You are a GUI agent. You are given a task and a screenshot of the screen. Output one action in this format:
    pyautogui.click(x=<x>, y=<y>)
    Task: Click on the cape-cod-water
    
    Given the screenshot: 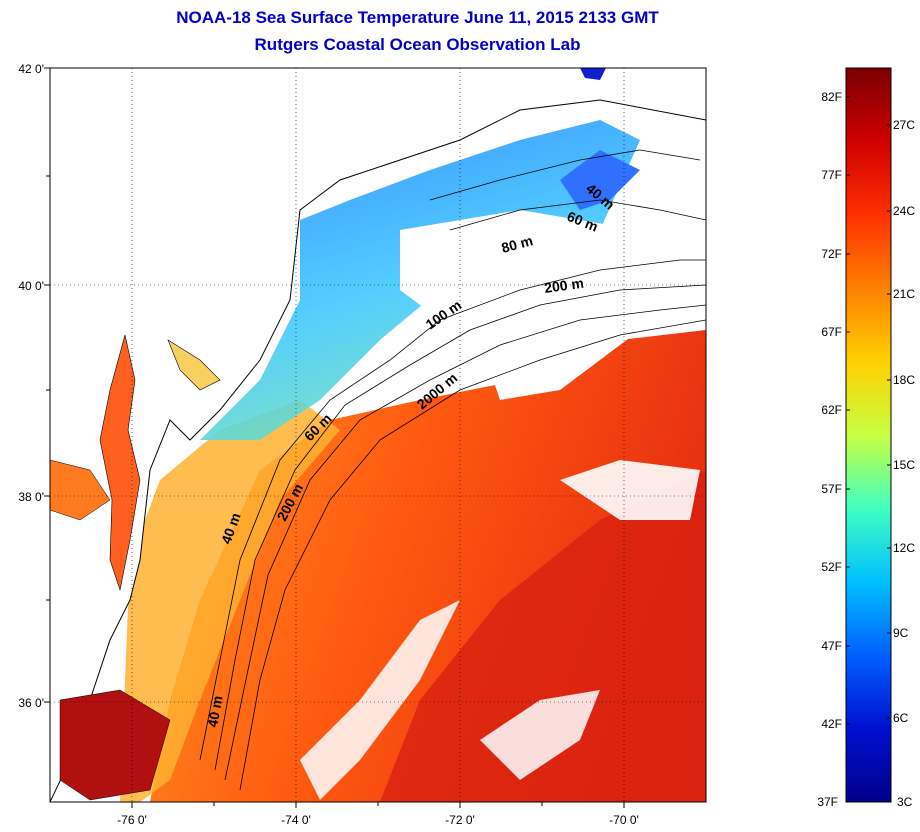 What is the action you would take?
    pyautogui.click(x=600, y=180)
    